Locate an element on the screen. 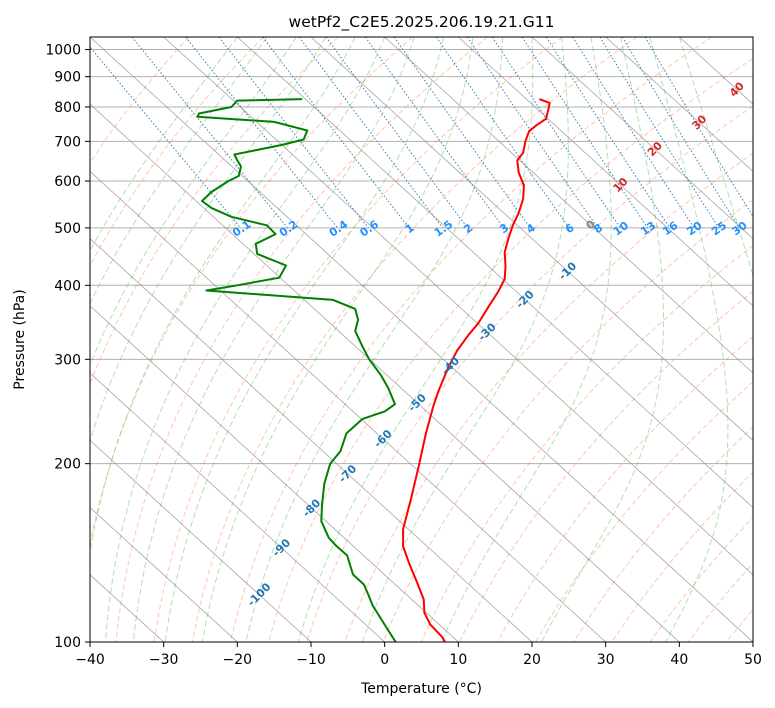 This screenshot has height=708, width=775. x-tick-label: 20 is located at coordinates (532, 660).